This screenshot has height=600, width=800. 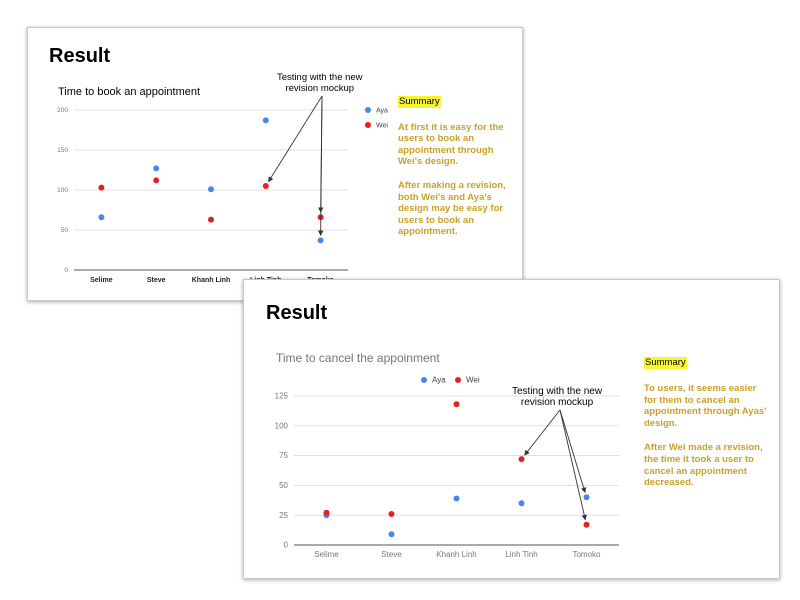 I want to click on x-category-label: Tomoko, so click(x=586, y=554).